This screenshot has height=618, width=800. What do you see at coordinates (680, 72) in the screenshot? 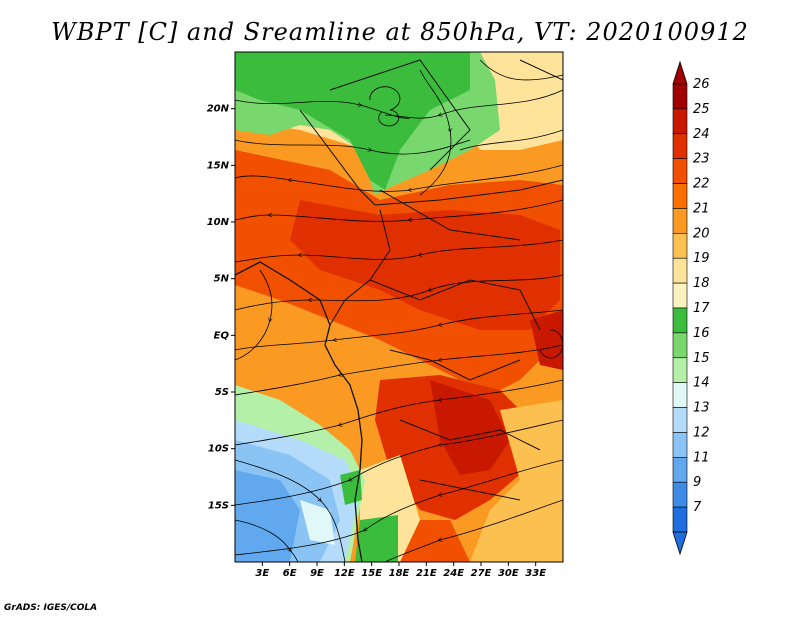
I see `colorbar-top-arrow` at bounding box center [680, 72].